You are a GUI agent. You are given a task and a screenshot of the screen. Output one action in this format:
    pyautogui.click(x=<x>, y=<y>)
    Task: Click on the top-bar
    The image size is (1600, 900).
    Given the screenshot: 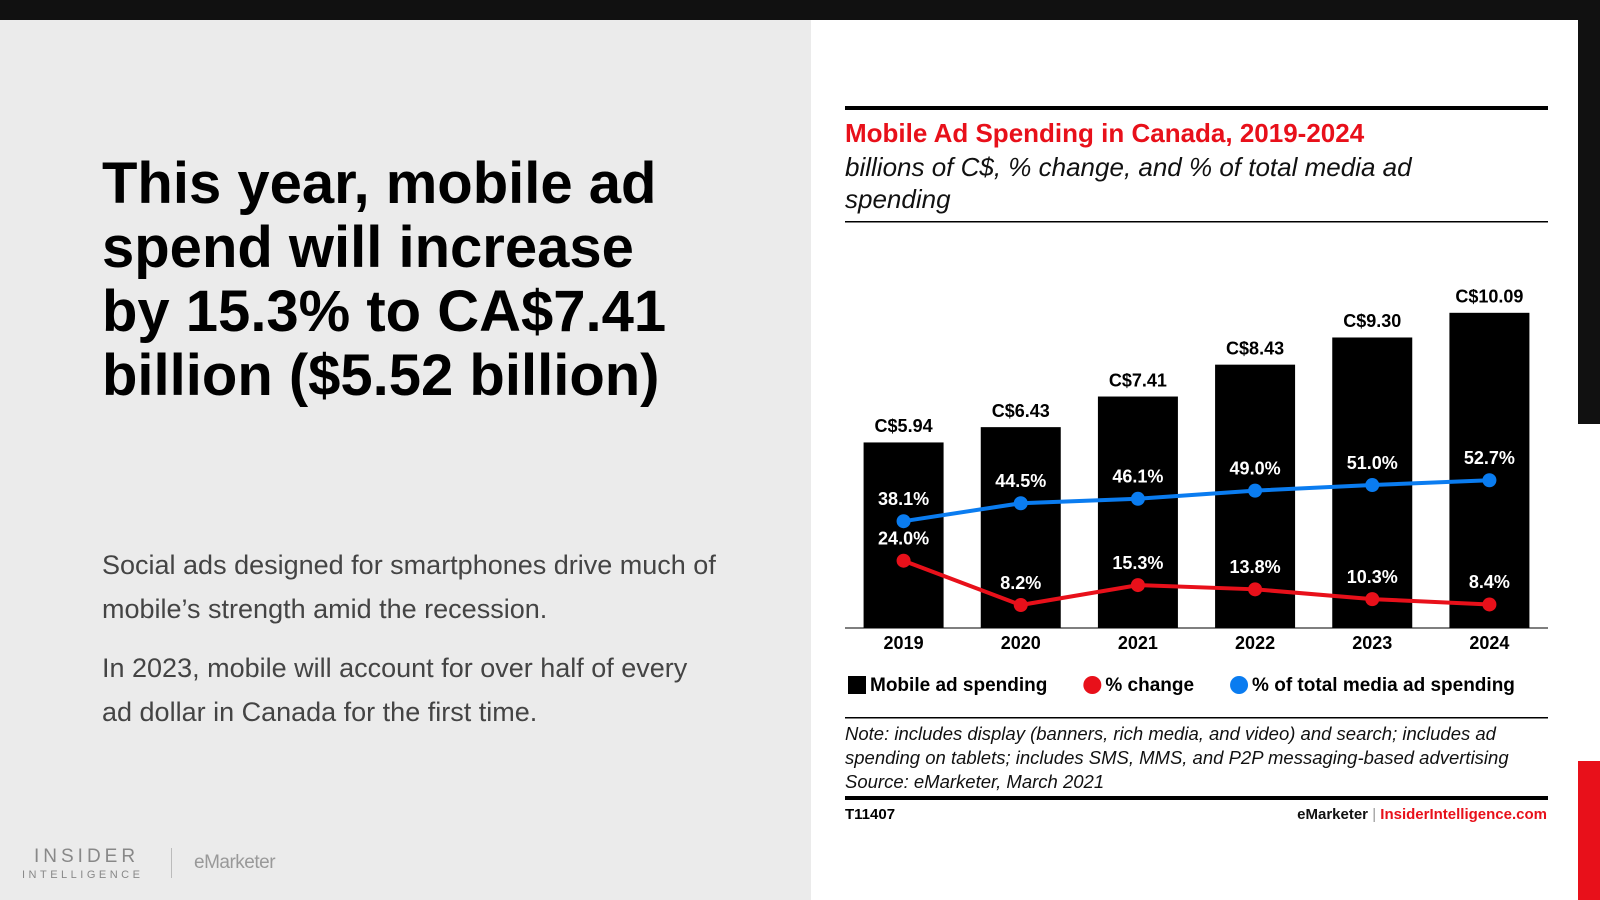 What is the action you would take?
    pyautogui.click(x=800, y=10)
    